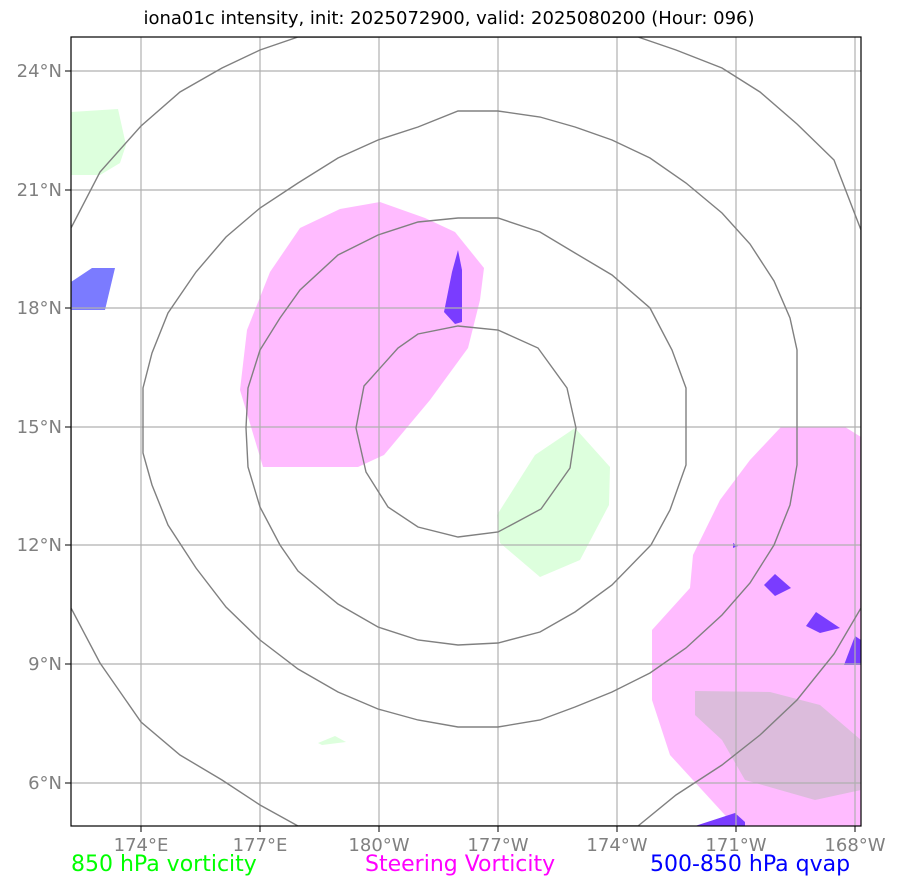 Image resolution: width=898 pixels, height=891 pixels. What do you see at coordinates (750, 864) in the screenshot?
I see `legend-qvap: 500-850 hPa qvap` at bounding box center [750, 864].